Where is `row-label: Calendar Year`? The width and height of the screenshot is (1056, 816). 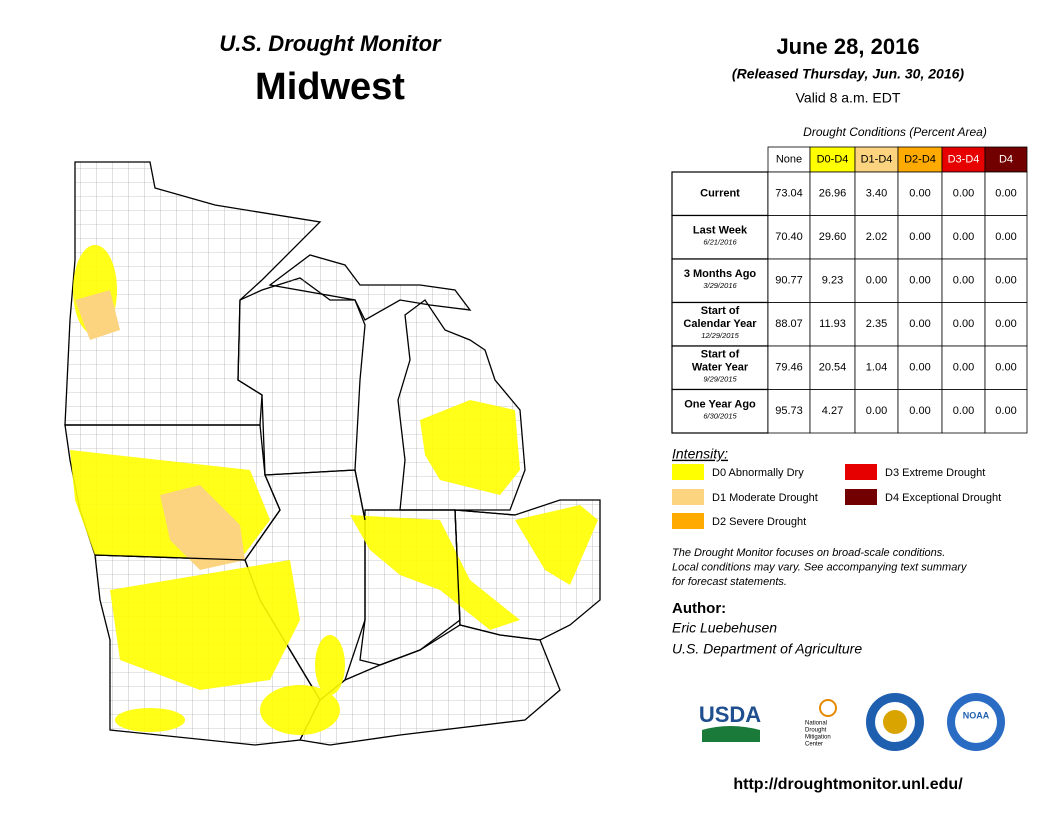 row-label: Calendar Year is located at coordinates (720, 324).